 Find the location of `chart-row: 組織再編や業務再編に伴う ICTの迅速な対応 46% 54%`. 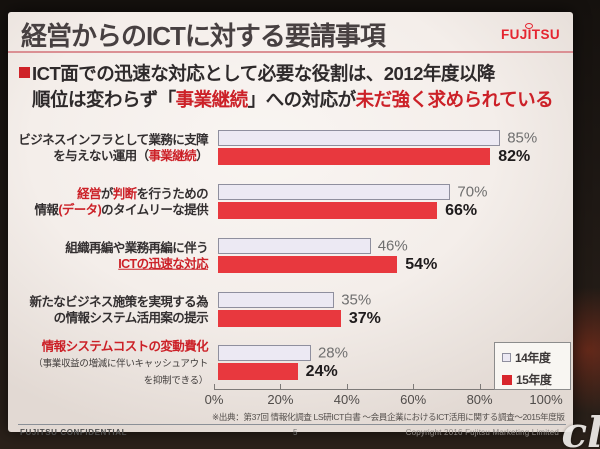

chart-row: 組織再編や業務再編に伴う ICTの迅速な対応 46% 54% is located at coordinates (291, 256).